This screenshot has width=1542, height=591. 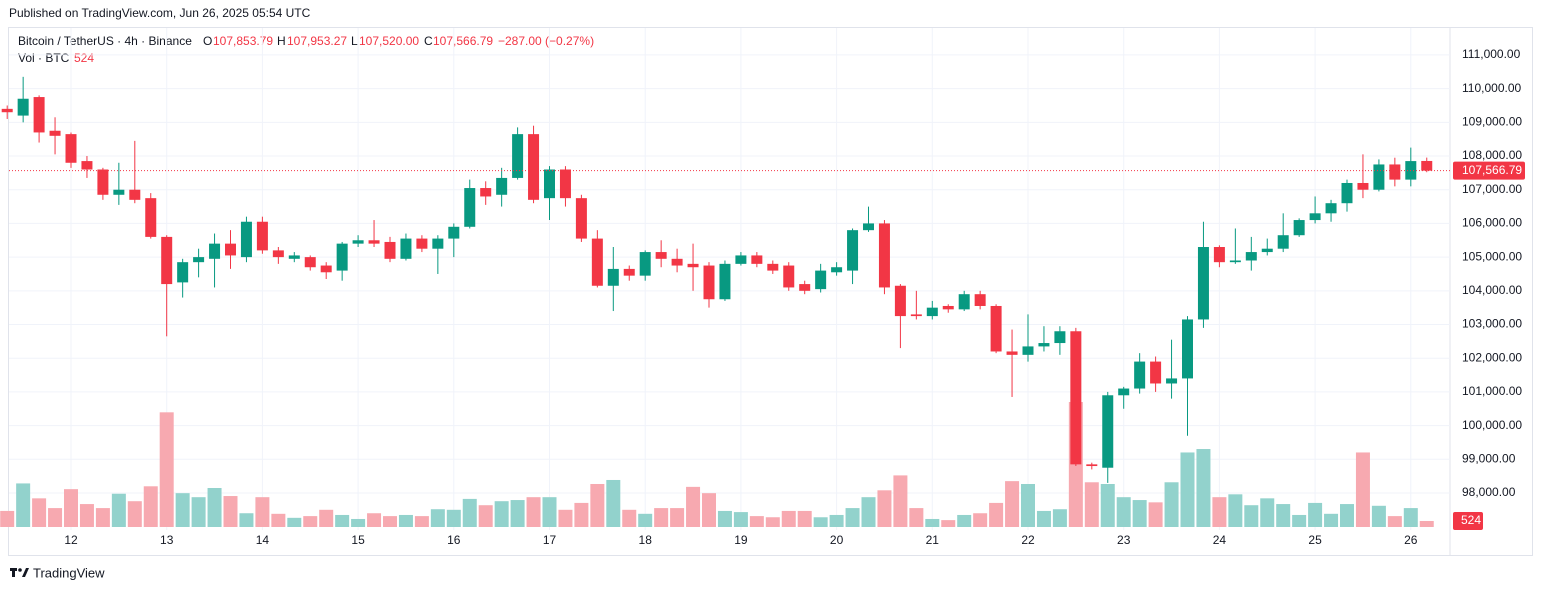 What do you see at coordinates (1028, 540) in the screenshot?
I see `x-tick-label: 22` at bounding box center [1028, 540].